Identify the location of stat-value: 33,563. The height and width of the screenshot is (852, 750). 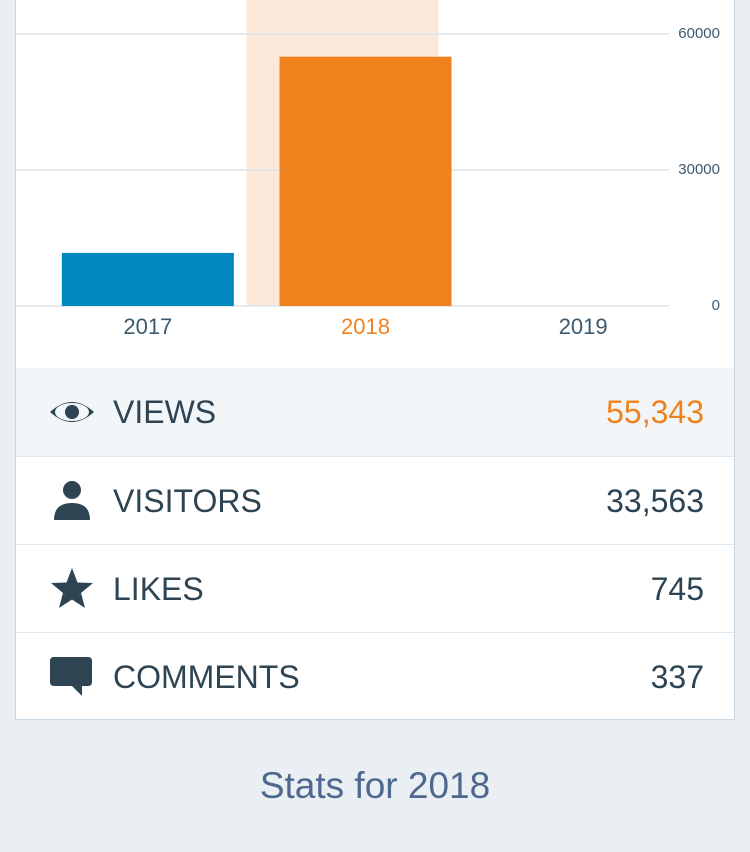
(655, 501).